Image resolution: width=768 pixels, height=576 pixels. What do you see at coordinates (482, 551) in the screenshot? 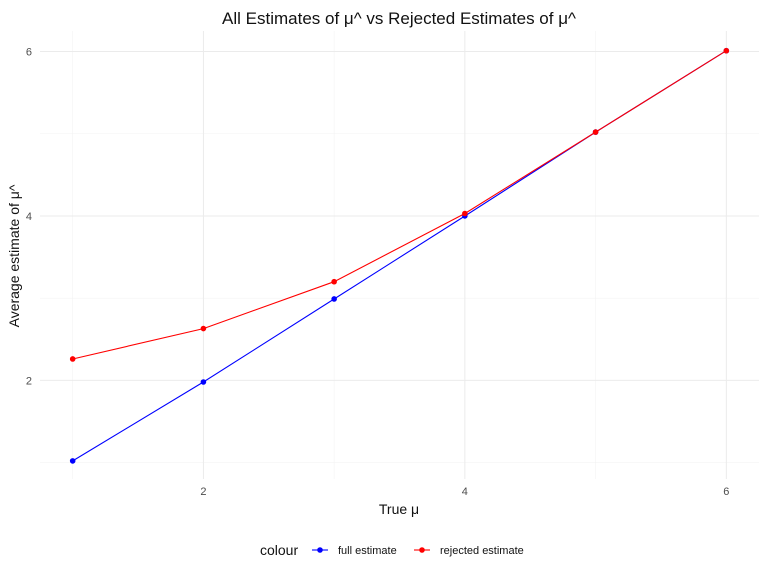
I see `legend-label: rejected estimate` at bounding box center [482, 551].